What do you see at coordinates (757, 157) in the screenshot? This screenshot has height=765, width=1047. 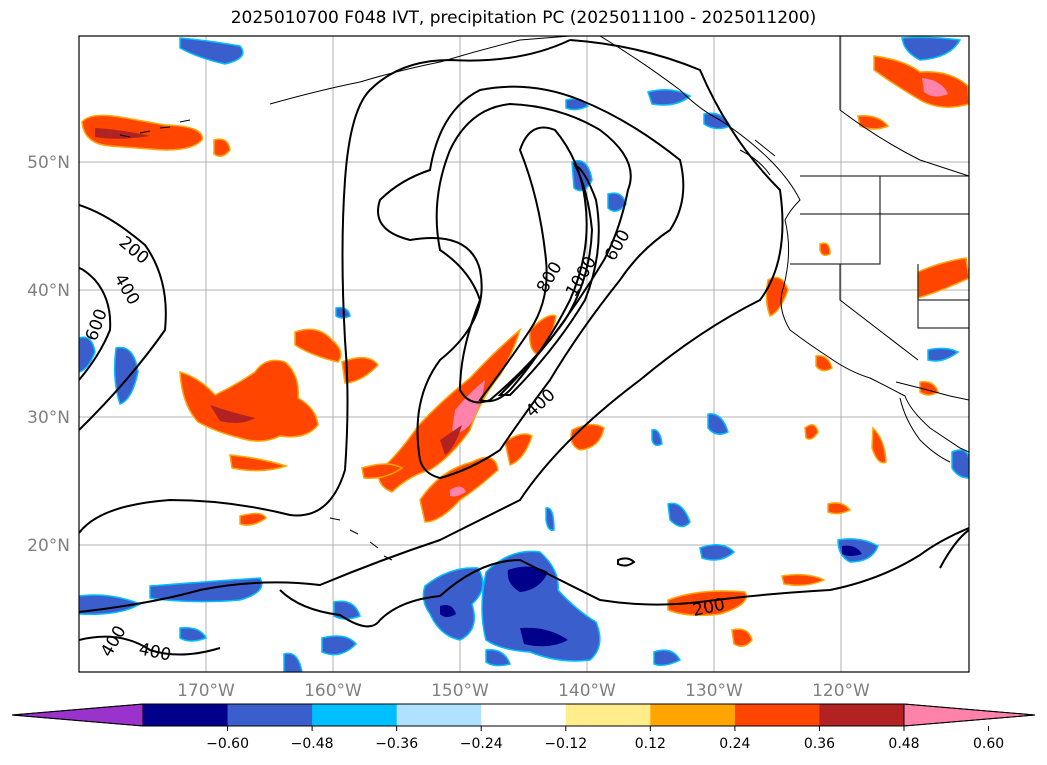 I see `bc-islands` at bounding box center [757, 157].